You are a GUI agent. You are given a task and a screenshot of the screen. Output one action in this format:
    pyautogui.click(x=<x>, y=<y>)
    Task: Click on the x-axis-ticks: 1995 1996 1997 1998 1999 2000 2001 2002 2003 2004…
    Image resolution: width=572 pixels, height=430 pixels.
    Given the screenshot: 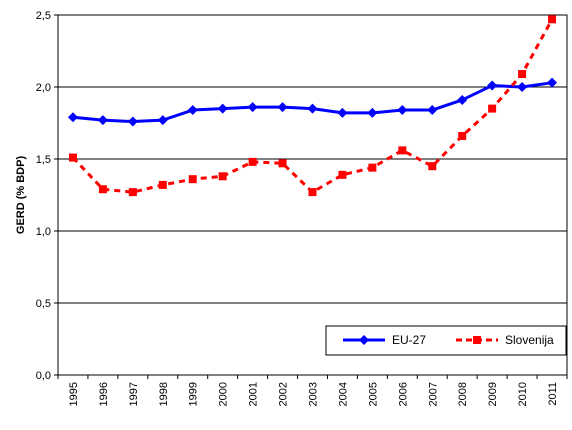 What is the action you would take?
    pyautogui.click(x=312, y=390)
    